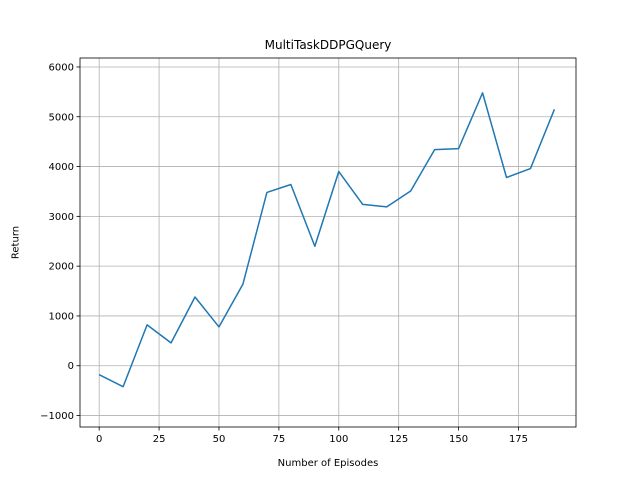 This screenshot has height=480, width=640. I want to click on y-tick-label: −1000, so click(57, 416).